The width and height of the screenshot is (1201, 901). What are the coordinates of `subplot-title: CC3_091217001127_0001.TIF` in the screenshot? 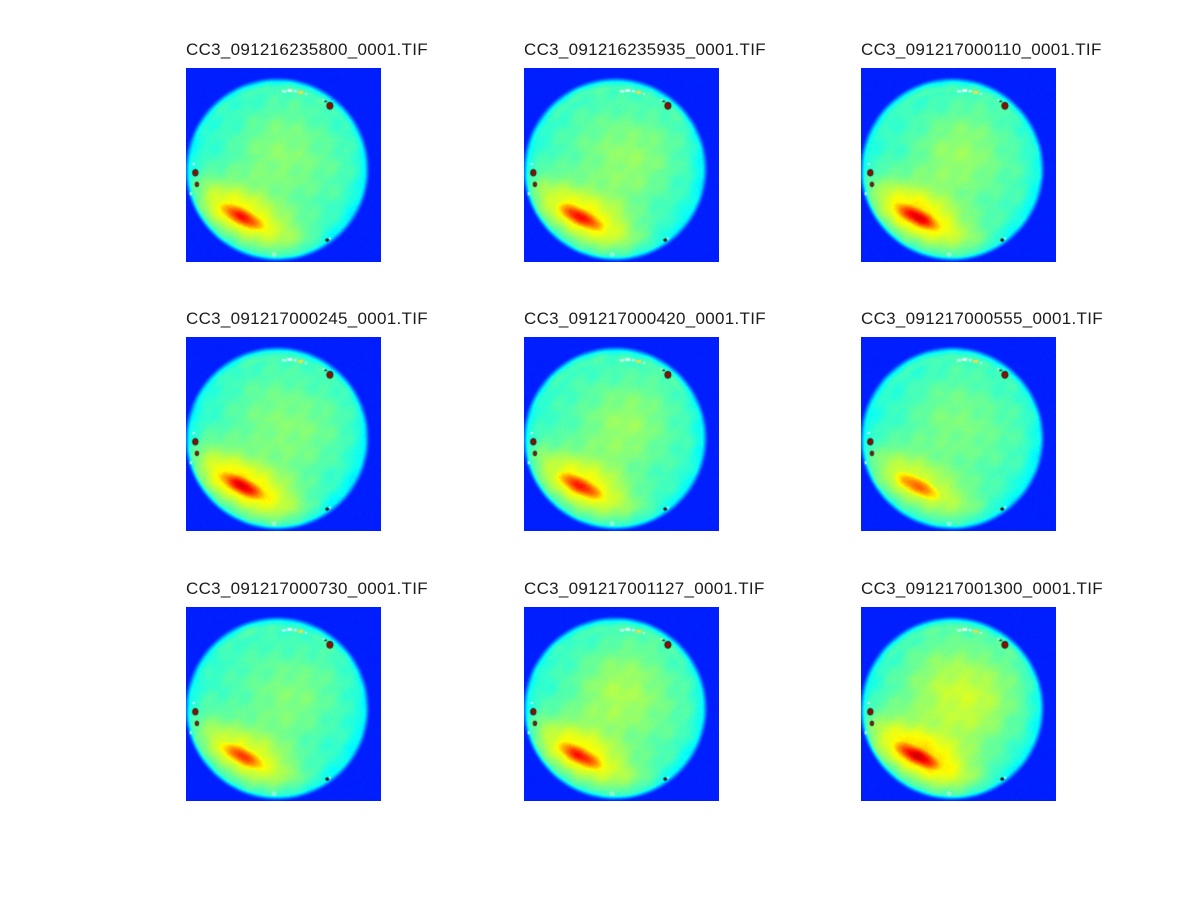 It's located at (644, 588).